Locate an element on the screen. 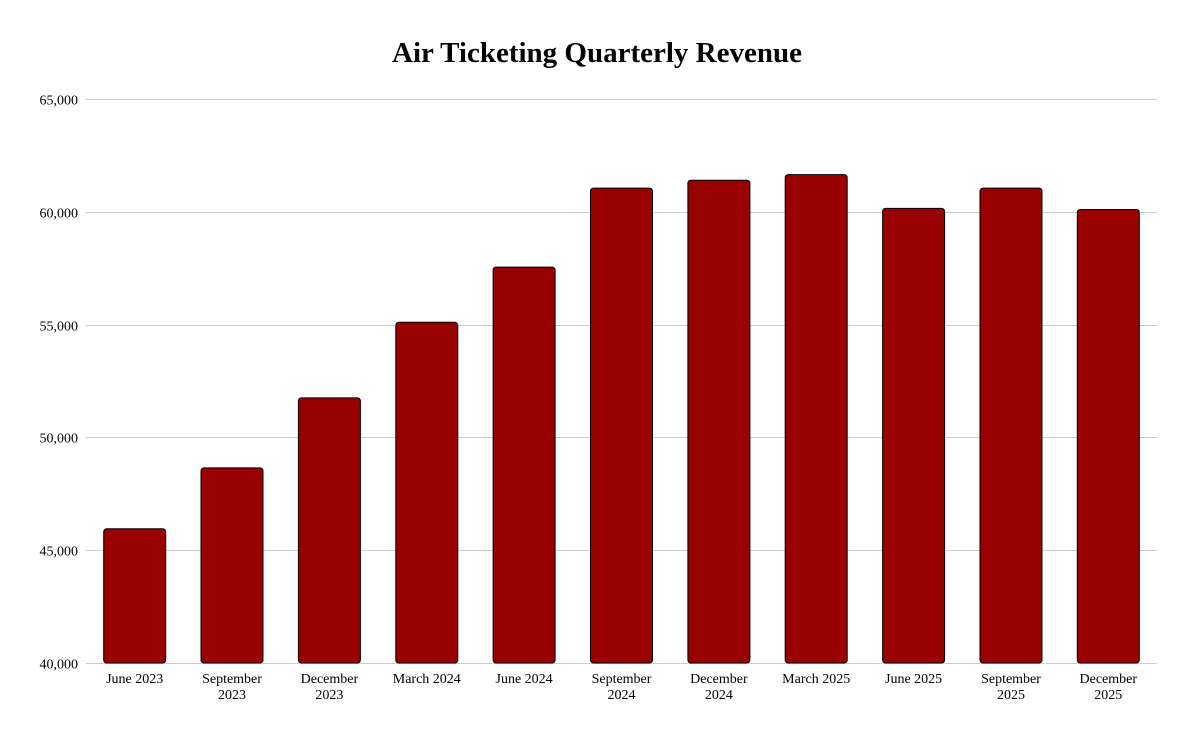 The image size is (1194, 733). x-tick-label: September 2023 is located at coordinates (232, 687).